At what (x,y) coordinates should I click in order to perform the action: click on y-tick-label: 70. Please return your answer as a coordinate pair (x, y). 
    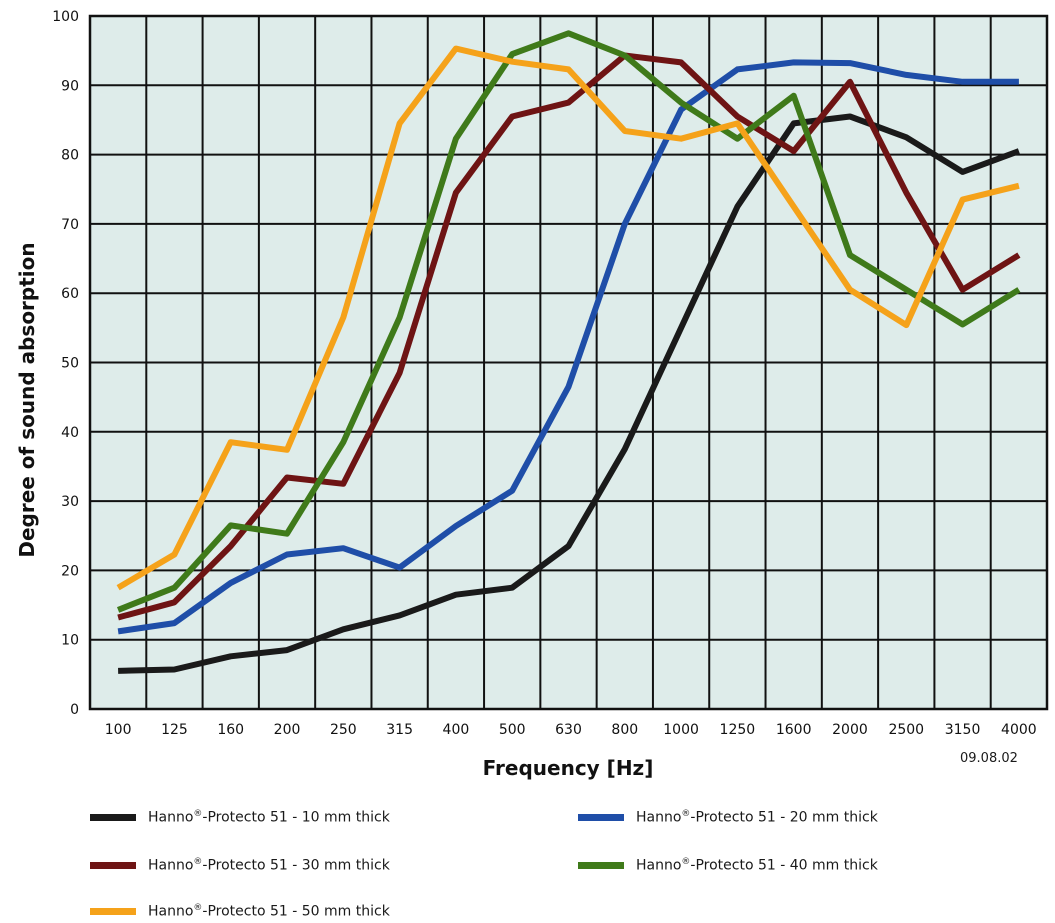
    Looking at the image, I should click on (70, 225).